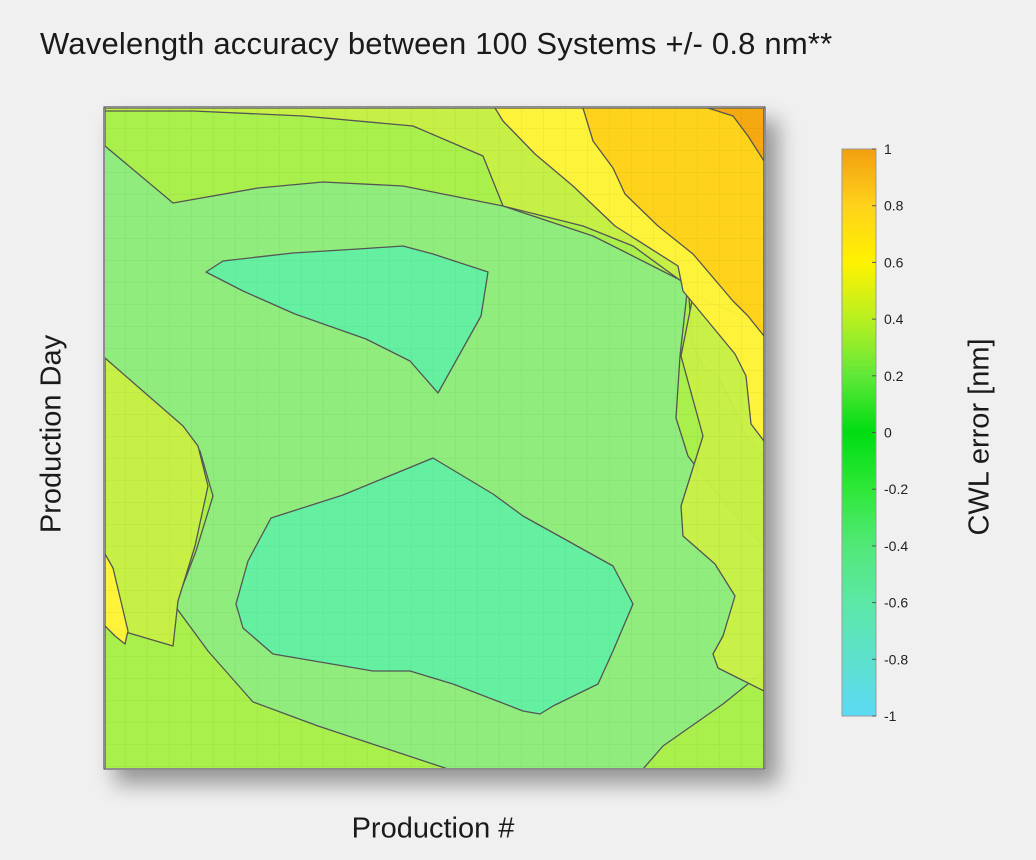 The height and width of the screenshot is (860, 1036). What do you see at coordinates (859, 432) in the screenshot?
I see `colorbar-gradient` at bounding box center [859, 432].